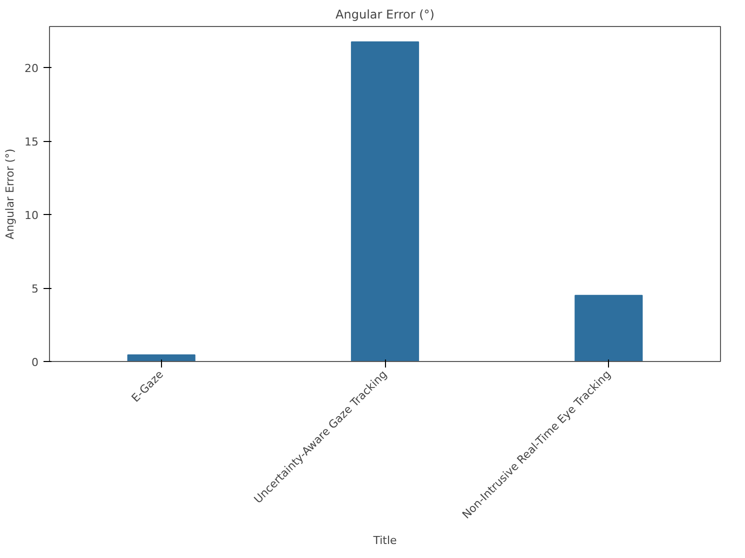 The height and width of the screenshot is (558, 745). What do you see at coordinates (31, 69) in the screenshot?
I see `y-tick-label: 20` at bounding box center [31, 69].